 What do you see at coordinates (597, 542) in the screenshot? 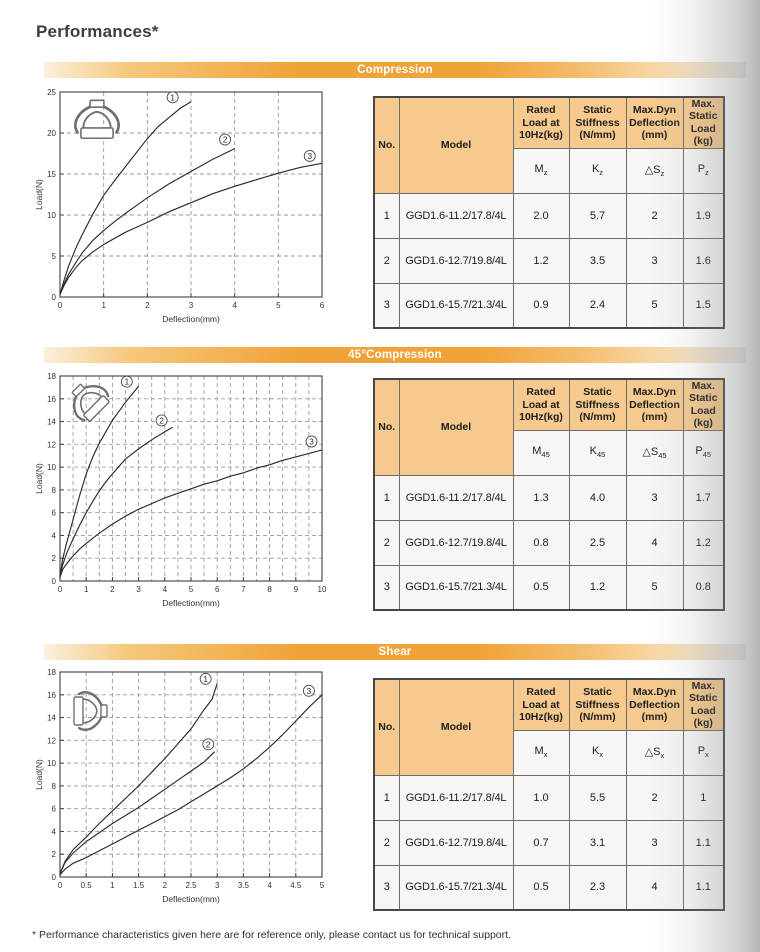
I see `stiffness-cell: 2.5` at bounding box center [597, 542].